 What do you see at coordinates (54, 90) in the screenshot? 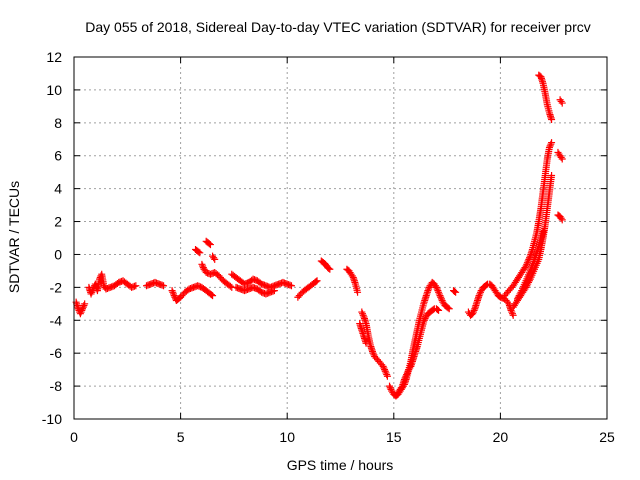
I see `y-tick-label: 10` at bounding box center [54, 90].